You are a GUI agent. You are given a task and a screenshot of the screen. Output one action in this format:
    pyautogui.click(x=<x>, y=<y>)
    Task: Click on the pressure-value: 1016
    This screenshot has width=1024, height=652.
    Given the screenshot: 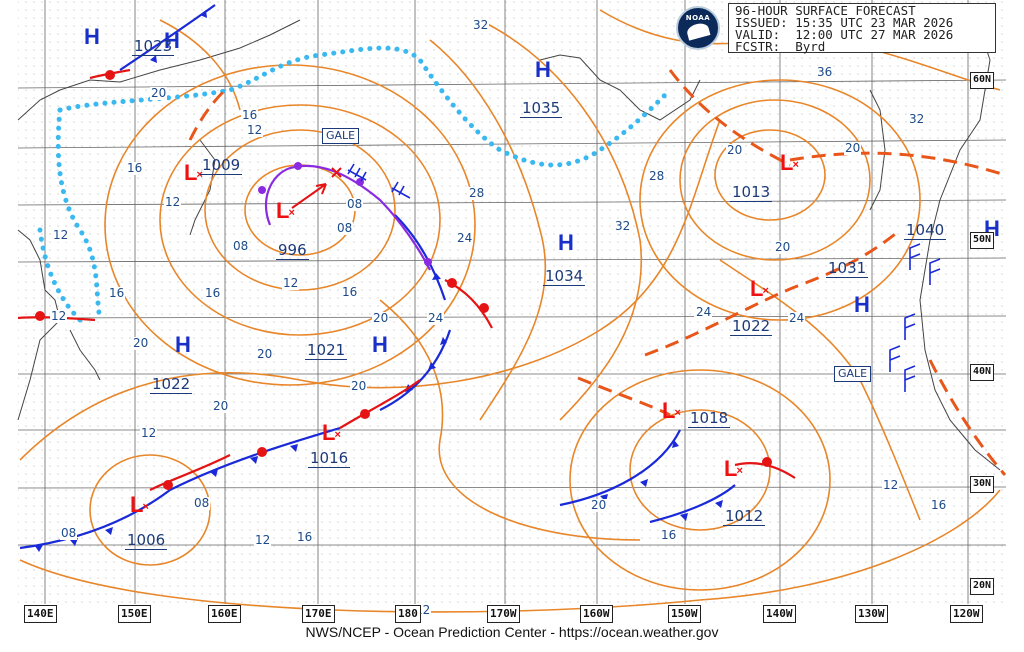 What is the action you would take?
    pyautogui.click(x=329, y=458)
    